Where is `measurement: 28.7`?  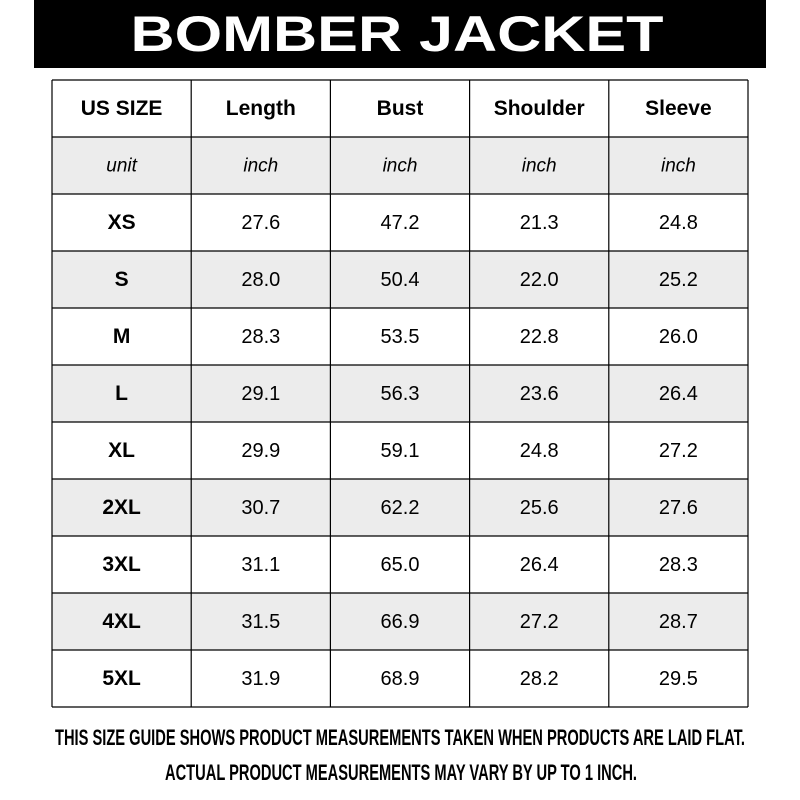
measurement: 28.7 is located at coordinates (678, 622).